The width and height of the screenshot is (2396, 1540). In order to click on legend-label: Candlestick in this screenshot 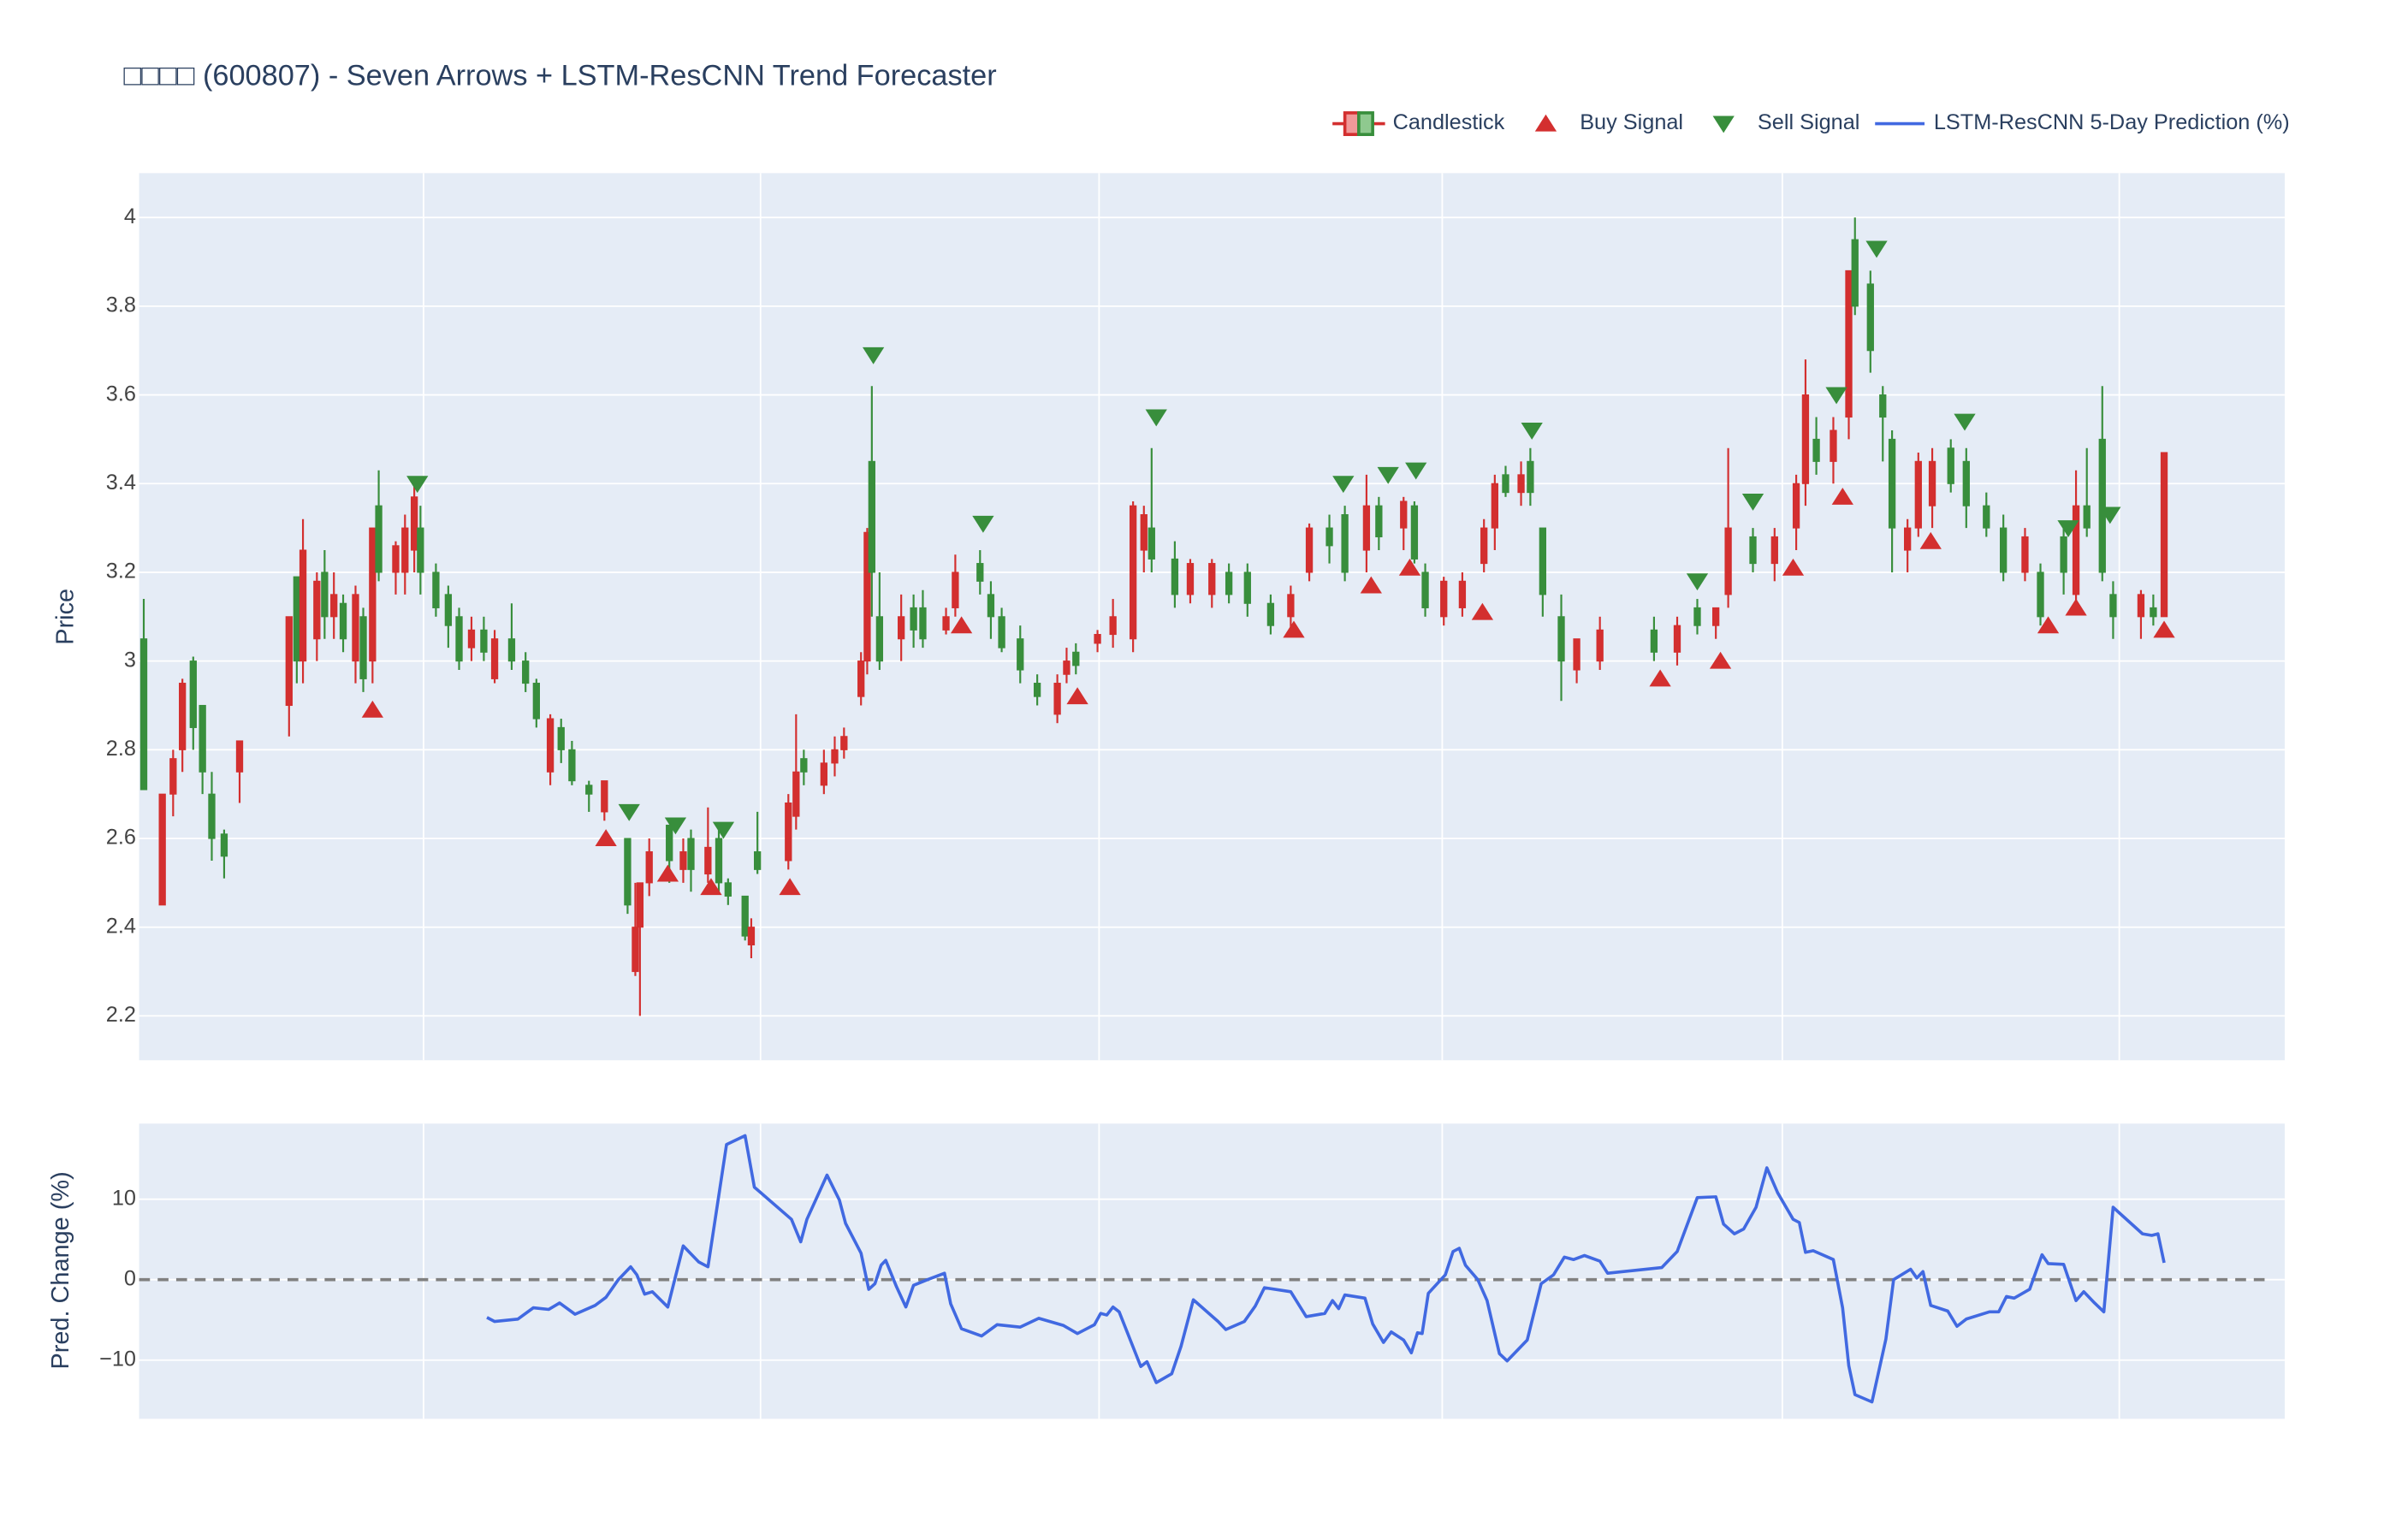, I will do `click(1449, 122)`.